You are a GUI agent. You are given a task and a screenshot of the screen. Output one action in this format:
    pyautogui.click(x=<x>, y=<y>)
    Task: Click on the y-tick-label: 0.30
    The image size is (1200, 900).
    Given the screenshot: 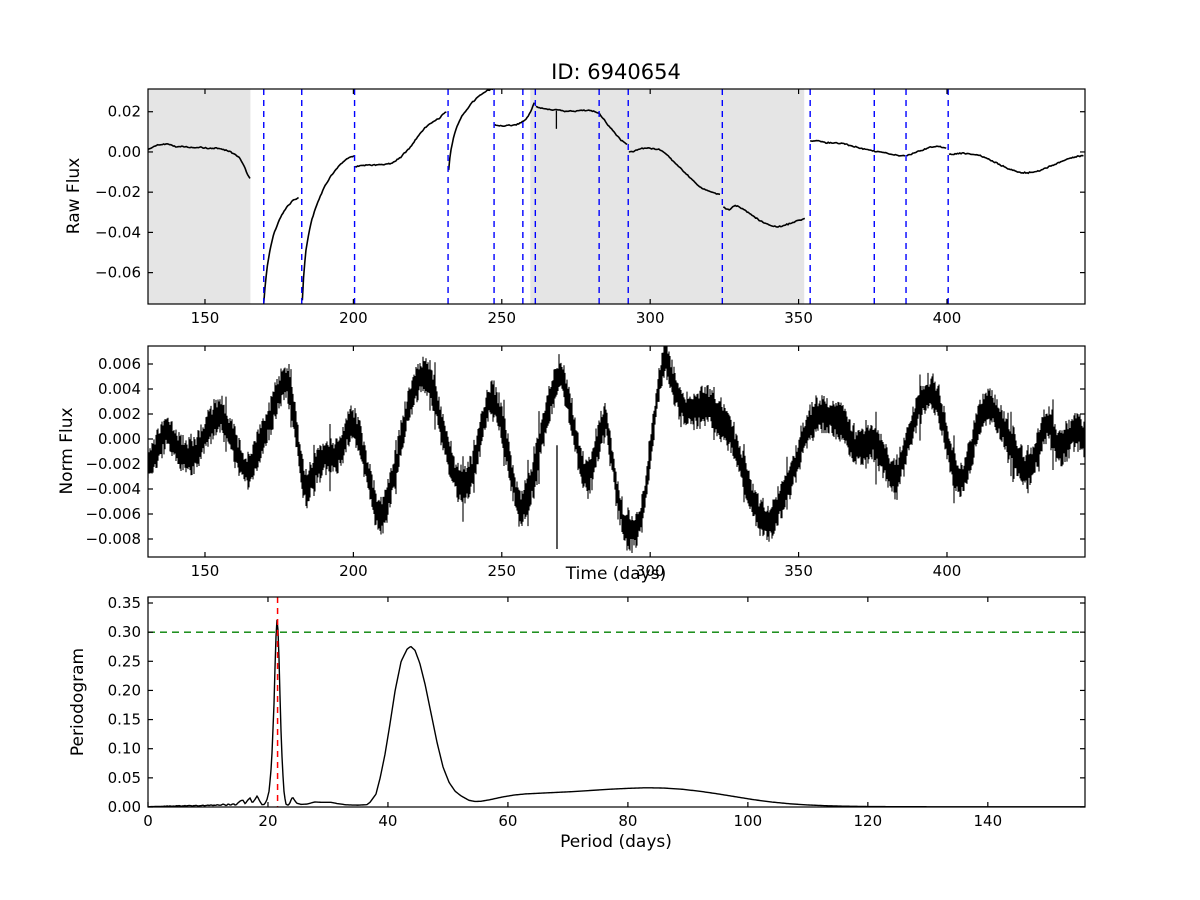 What is the action you would take?
    pyautogui.click(x=124, y=632)
    